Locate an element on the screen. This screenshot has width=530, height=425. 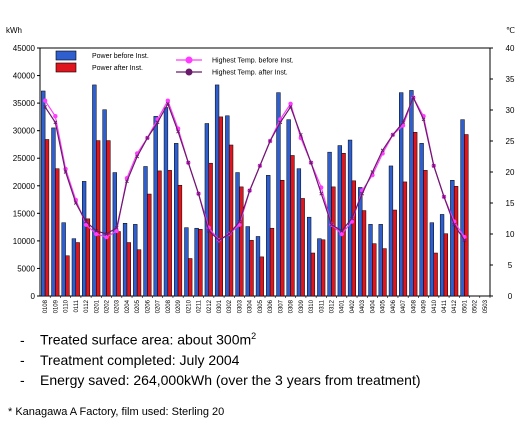
x-axis-tick-label: 0411 is located at coordinates (445, 306).